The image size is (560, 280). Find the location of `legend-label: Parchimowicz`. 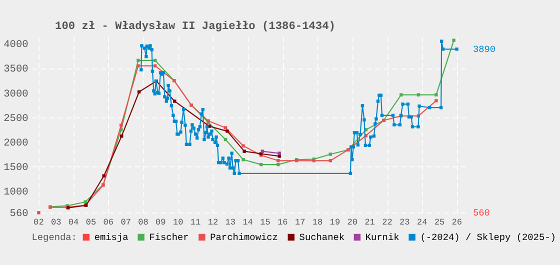

legend-label: Parchimowicz is located at coordinates (244, 237).